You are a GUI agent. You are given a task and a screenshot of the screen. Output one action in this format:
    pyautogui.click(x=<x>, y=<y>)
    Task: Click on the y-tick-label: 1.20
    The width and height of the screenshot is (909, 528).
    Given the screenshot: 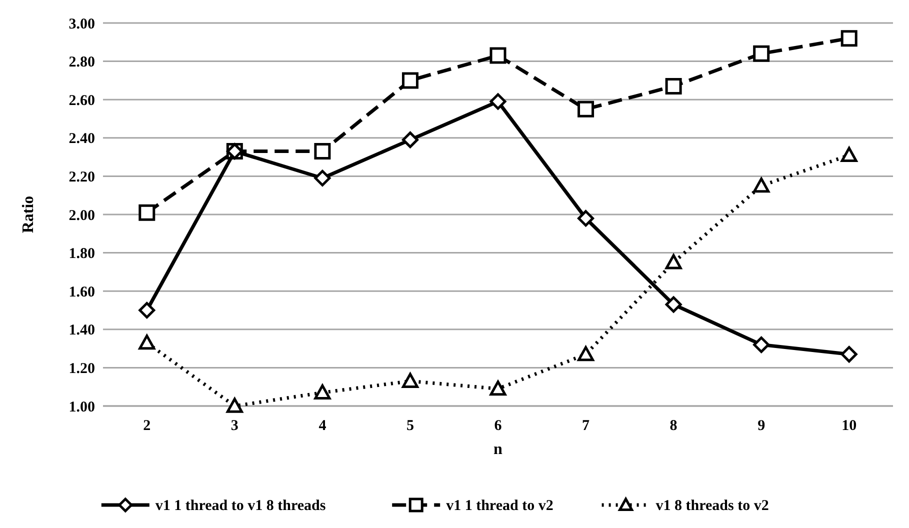 What is the action you would take?
    pyautogui.click(x=81, y=368)
    